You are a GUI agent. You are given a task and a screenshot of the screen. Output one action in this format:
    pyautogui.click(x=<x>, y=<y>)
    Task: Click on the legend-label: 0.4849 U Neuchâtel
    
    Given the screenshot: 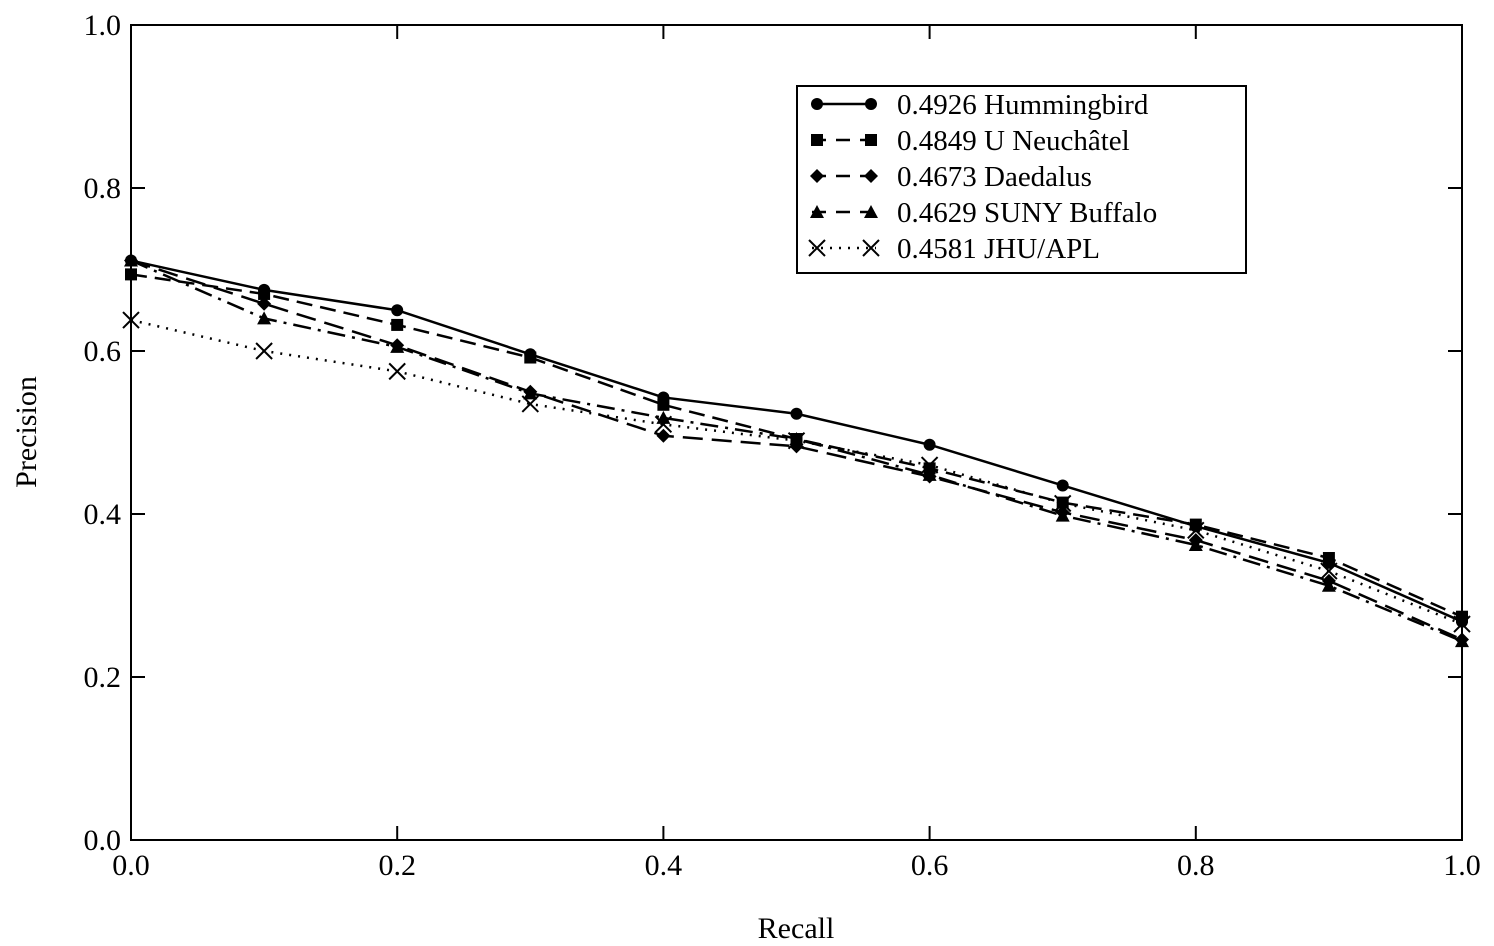 What is the action you would take?
    pyautogui.click(x=1013, y=141)
    